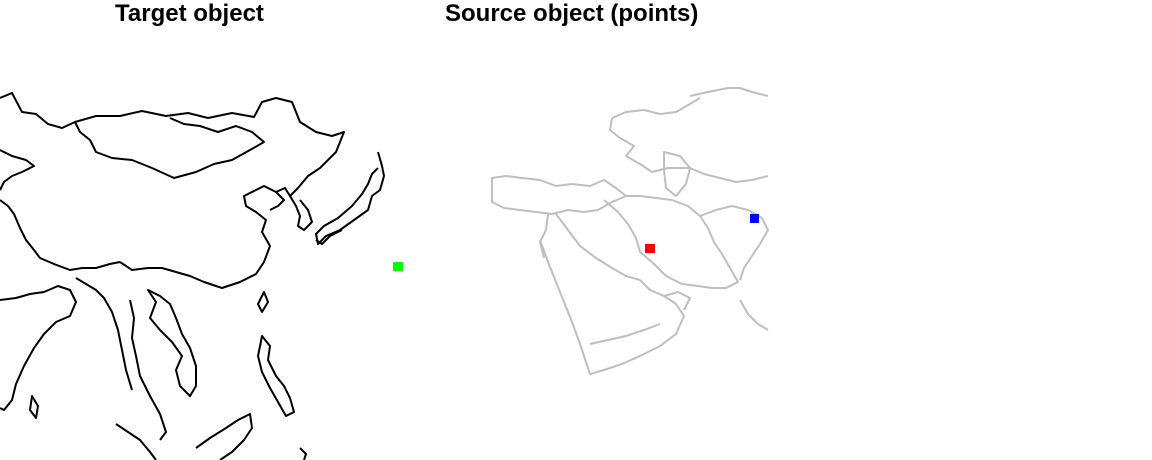 The width and height of the screenshot is (1152, 460). Describe the element at coordinates (572, 13) in the screenshot. I see `source-panel-title: Source object (points)` at that location.